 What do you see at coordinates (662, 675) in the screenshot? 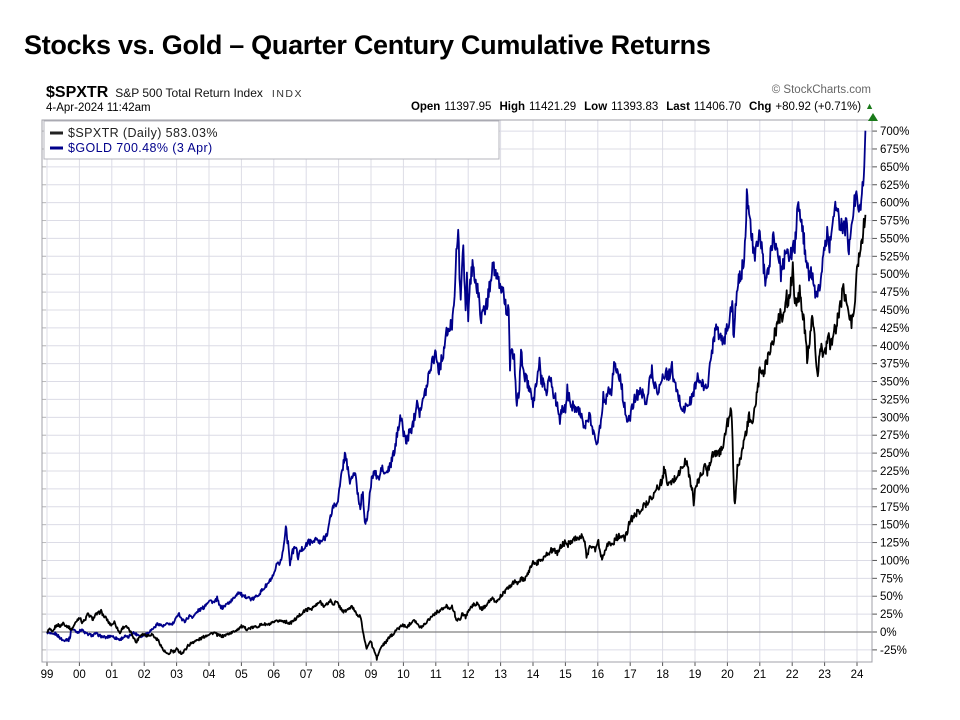
I see `x-axis-label: 18` at bounding box center [662, 675].